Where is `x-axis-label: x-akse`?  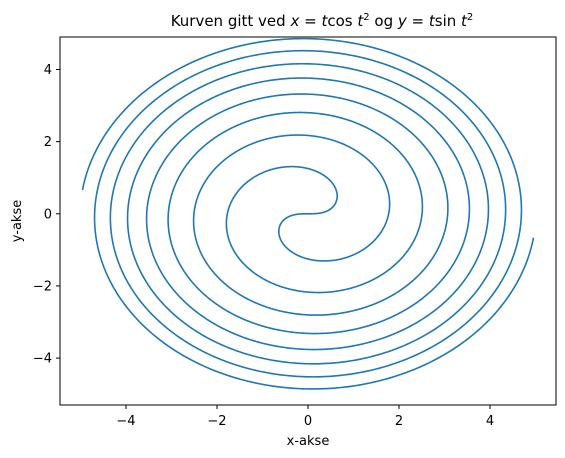
x-axis-label: x-akse is located at coordinates (308, 441).